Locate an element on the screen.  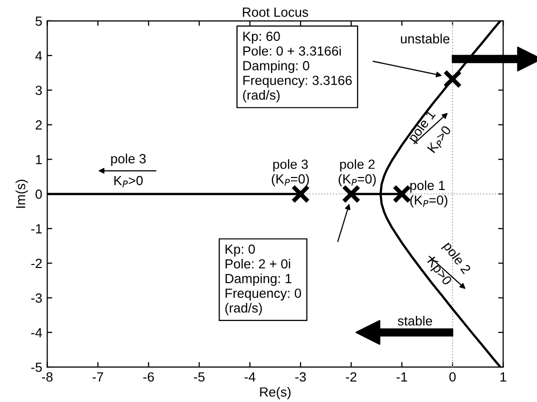
annotation: Kp: 0 Pole: 2 + 0i Damping: 1 Frequency: 0 (rad/s) is located at coordinates (263, 280).